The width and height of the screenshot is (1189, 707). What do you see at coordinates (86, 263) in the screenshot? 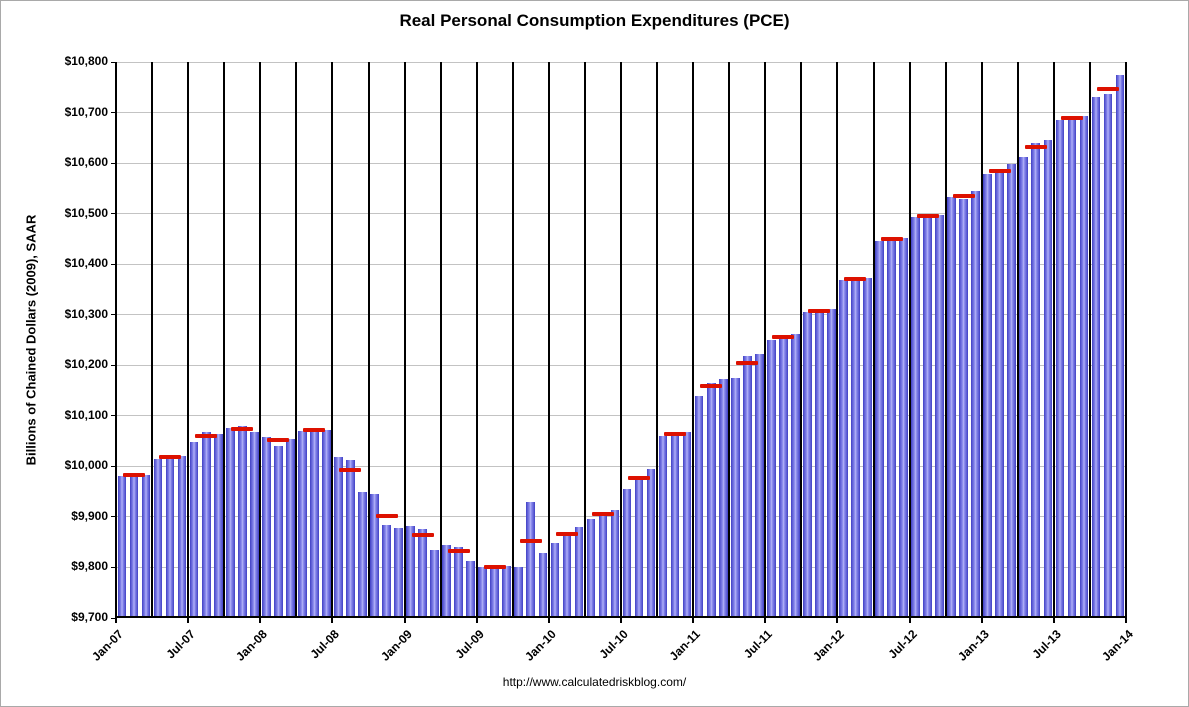
I see `y-tick-label: $10,400` at bounding box center [86, 263].